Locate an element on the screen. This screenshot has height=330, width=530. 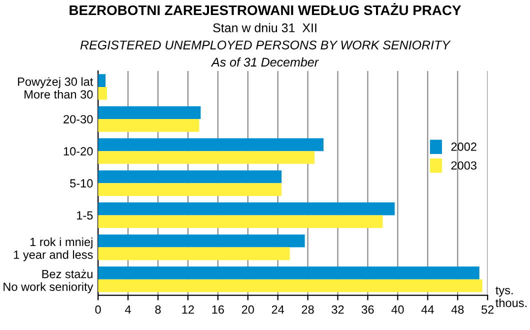
legend-label: 2003 is located at coordinates (463, 165).